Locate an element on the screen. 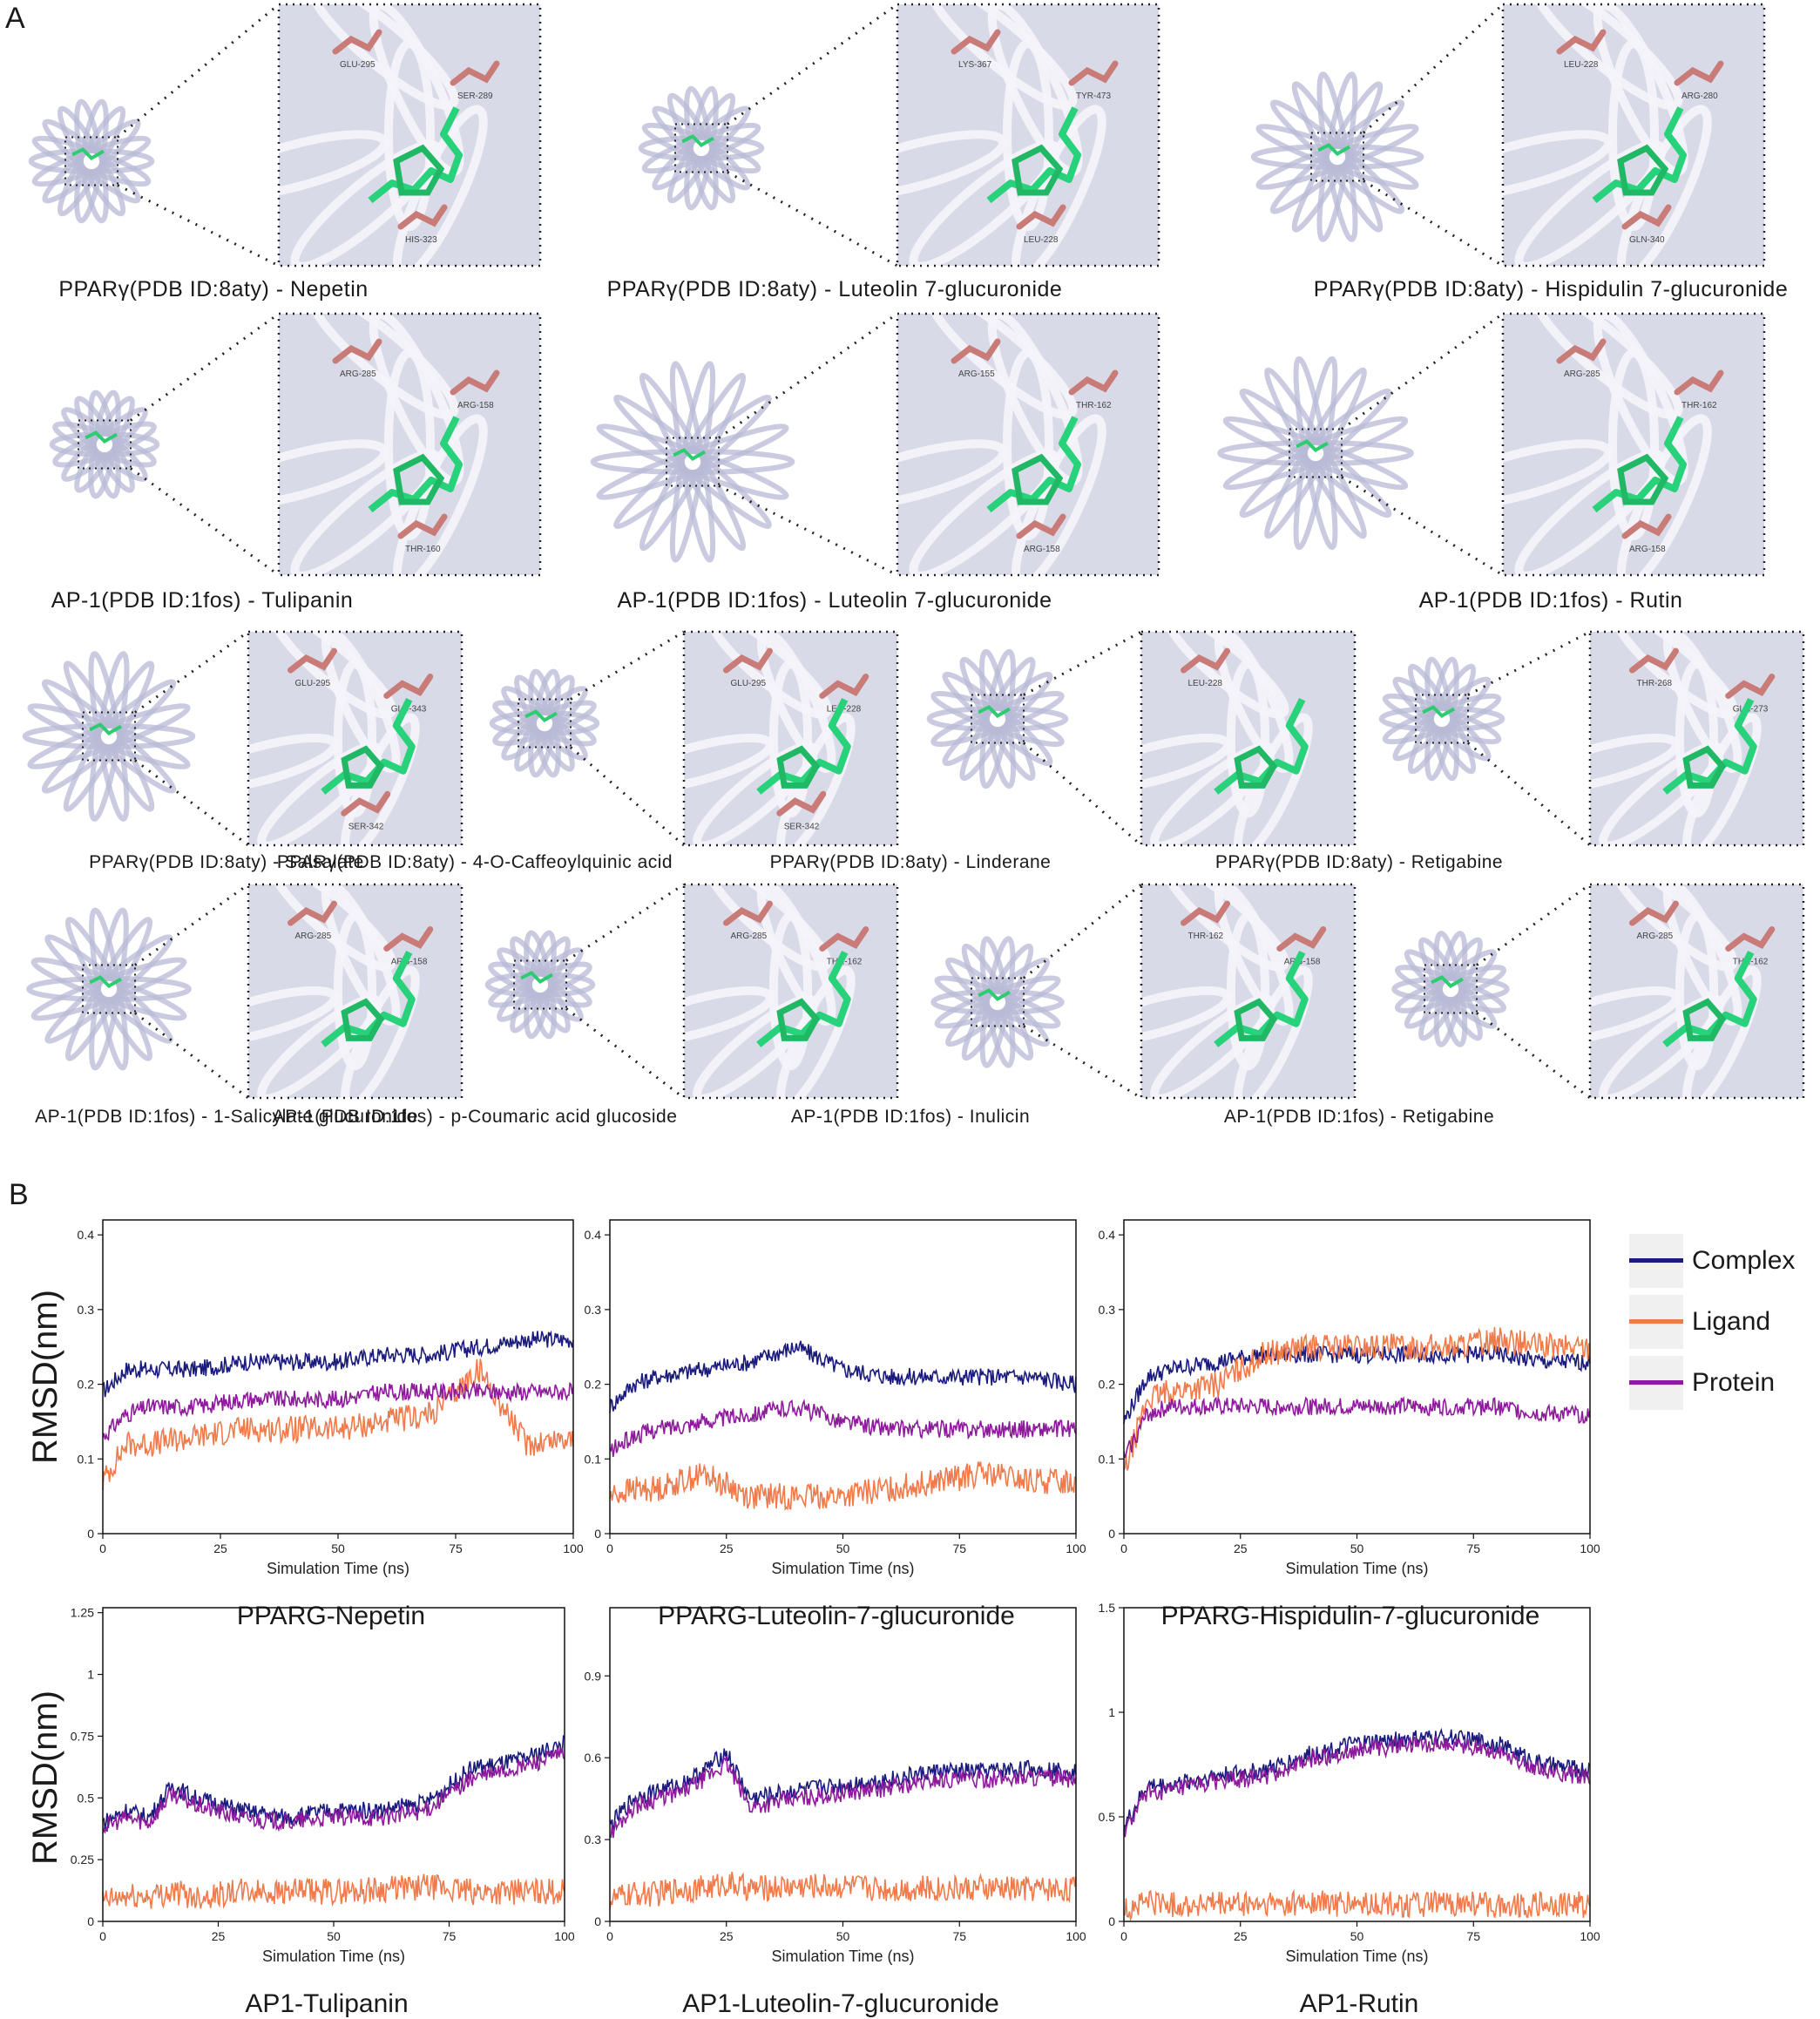  residue-label: THR-160 is located at coordinates (423, 549).